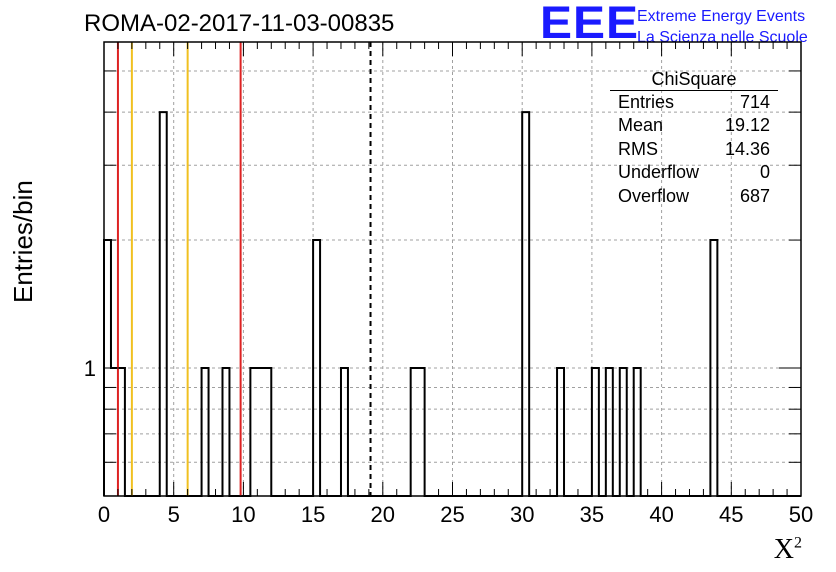 This screenshot has height=572, width=836. What do you see at coordinates (694, 102) in the screenshot?
I see `stats-row: Entries 714` at bounding box center [694, 102].